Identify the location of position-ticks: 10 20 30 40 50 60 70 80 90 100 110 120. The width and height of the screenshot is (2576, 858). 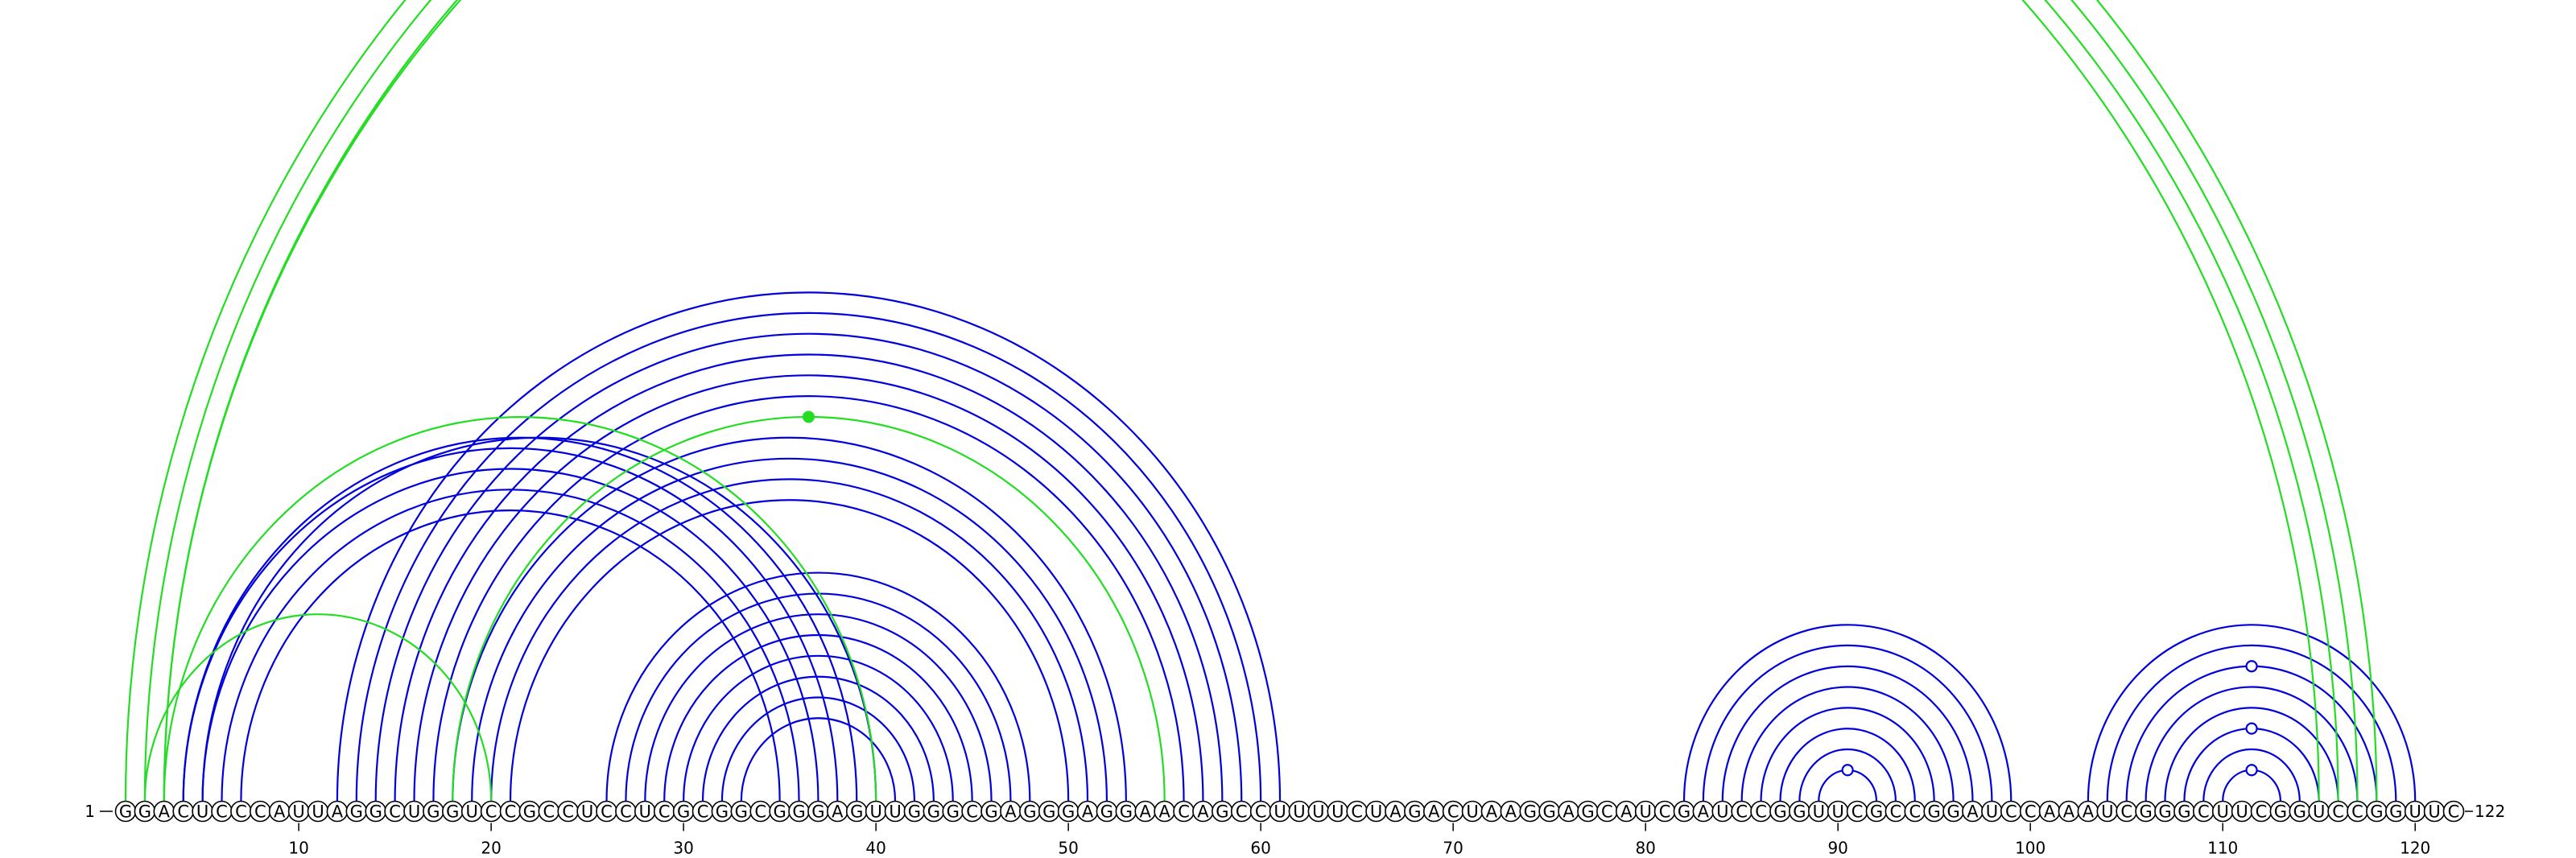
(1359, 840).